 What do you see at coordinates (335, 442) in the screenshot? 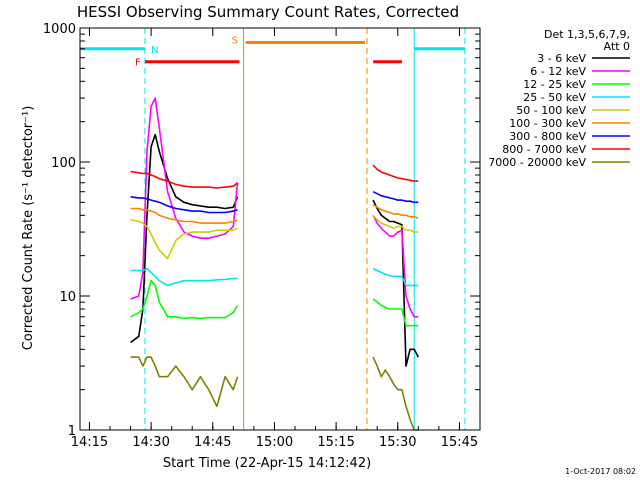
I see `x-tick-label: 15:15` at bounding box center [335, 442].